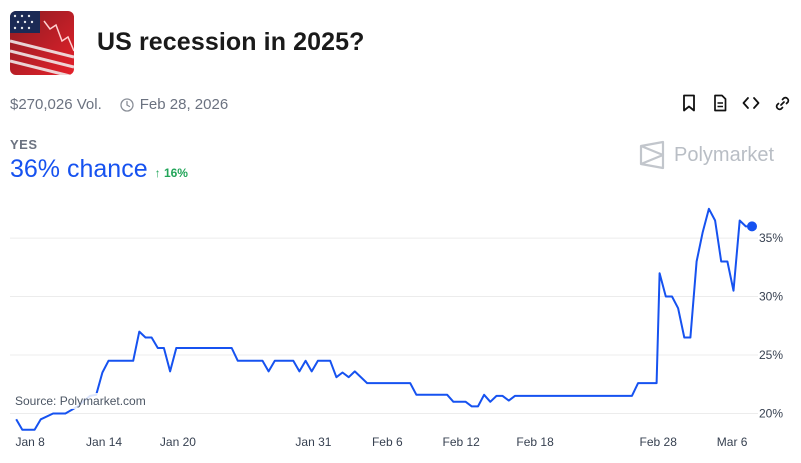 The height and width of the screenshot is (463, 801). What do you see at coordinates (771, 355) in the screenshot?
I see `y-tick-label: 25%` at bounding box center [771, 355].